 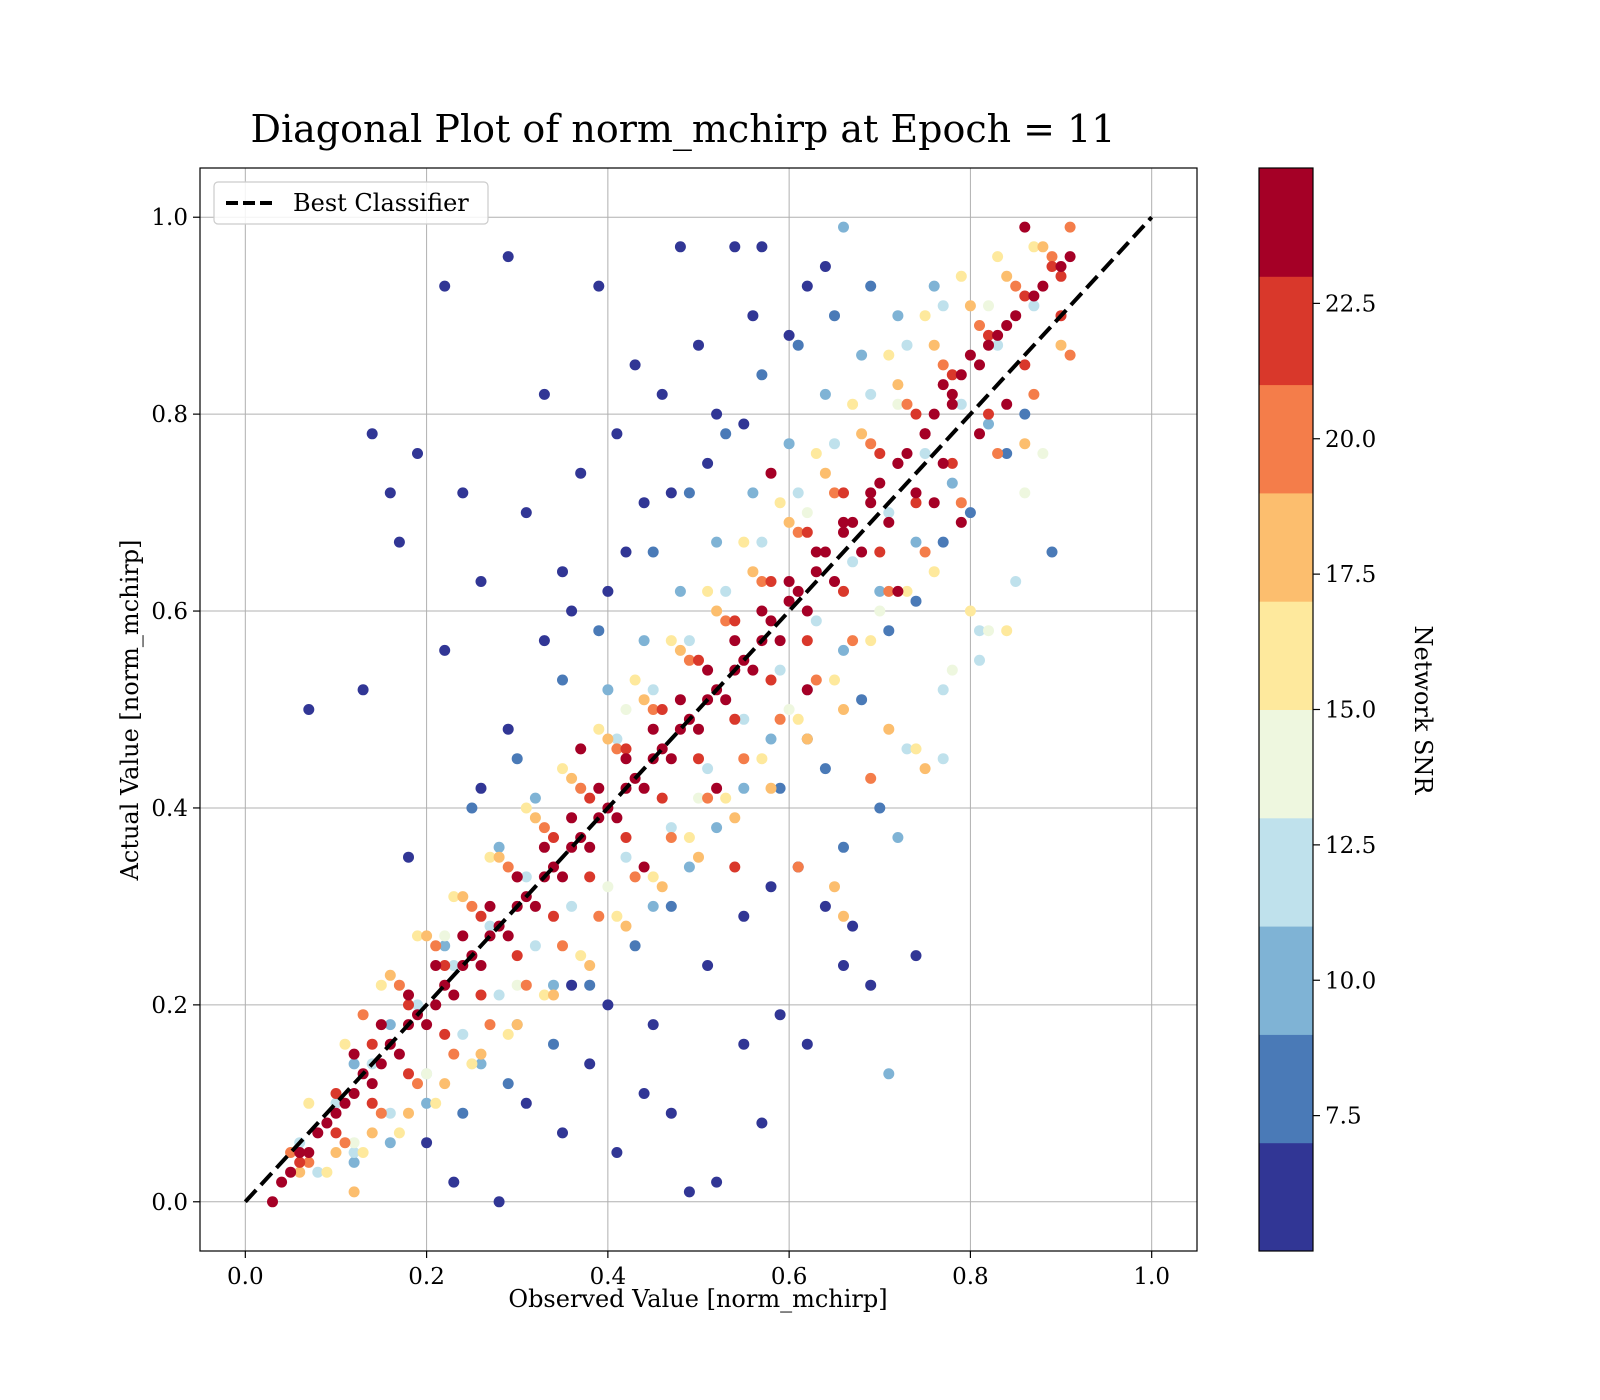 I want to click on y-axis-label: Actual Value [norm_mchirp], so click(x=130, y=711).